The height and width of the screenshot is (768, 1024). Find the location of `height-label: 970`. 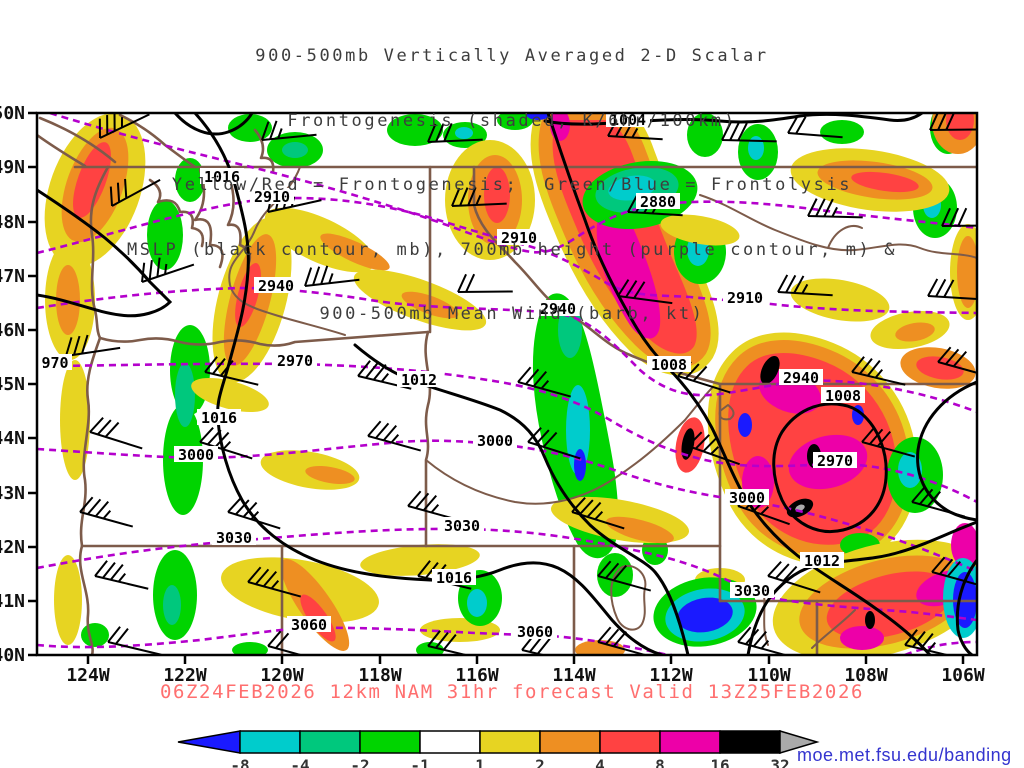

height-label: 970 is located at coordinates (54, 363).